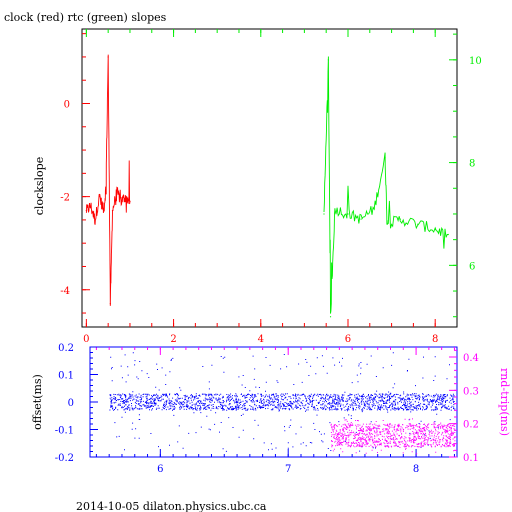  I want to click on bottom-y-label: offset(ms), so click(37, 402).